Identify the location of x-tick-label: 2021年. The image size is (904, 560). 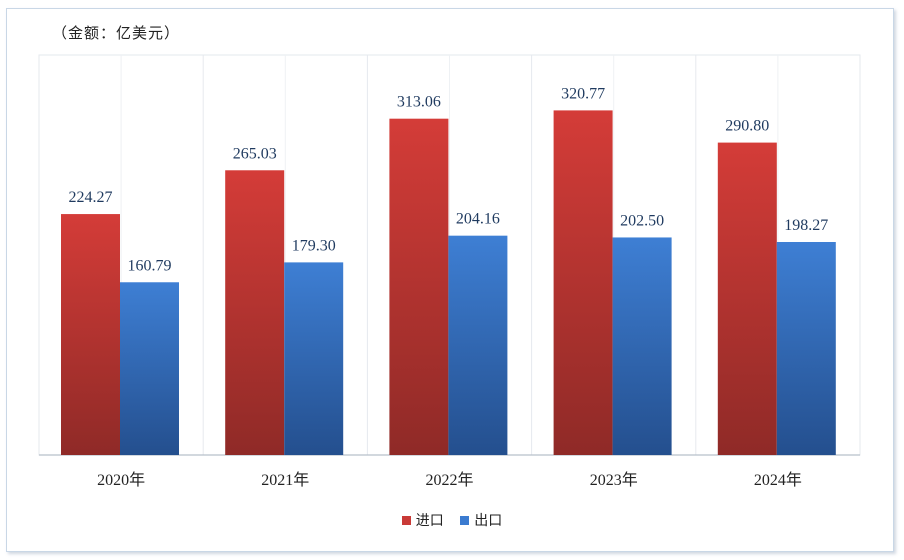
(285, 480).